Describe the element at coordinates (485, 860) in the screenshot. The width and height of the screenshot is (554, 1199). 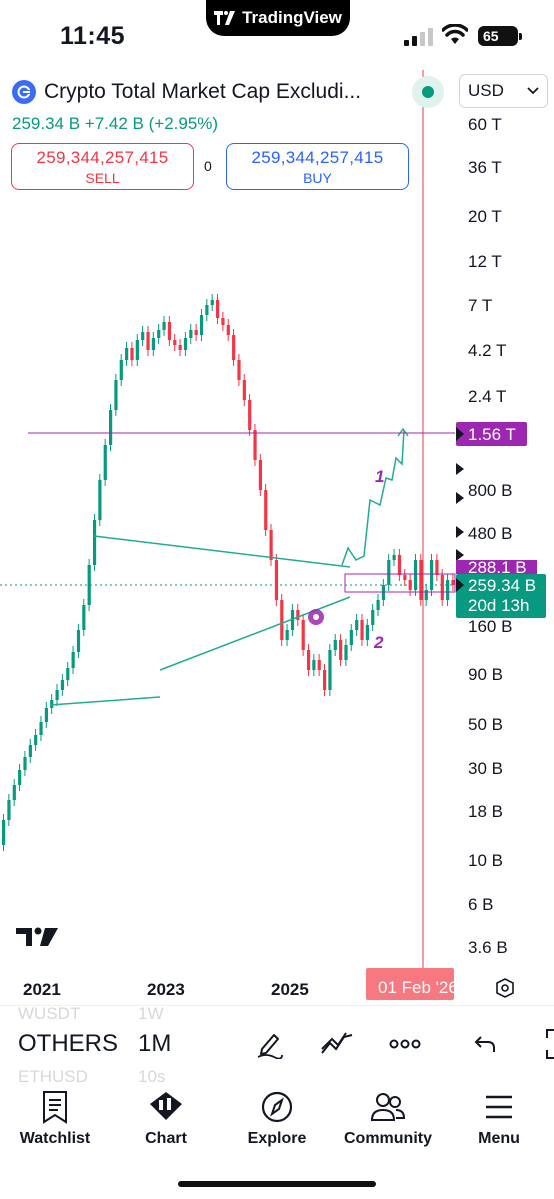
I see `price-tick-label: 10 B` at that location.